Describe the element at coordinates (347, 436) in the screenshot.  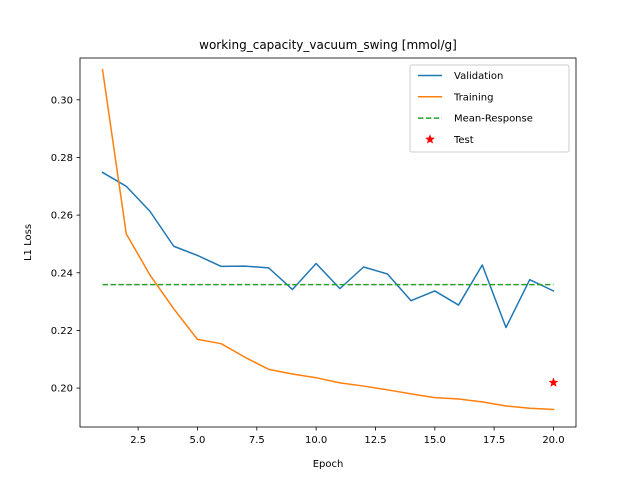
I see `x-axis: 2.5 5.0 7.5 10.0 12.5 15.0 17.5 20.0` at that location.